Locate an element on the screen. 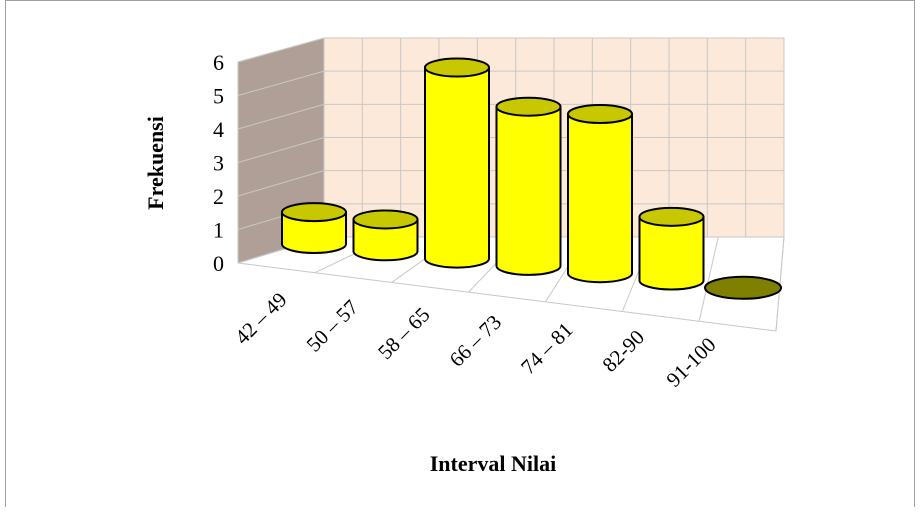  bar-top-empty is located at coordinates (743, 287).